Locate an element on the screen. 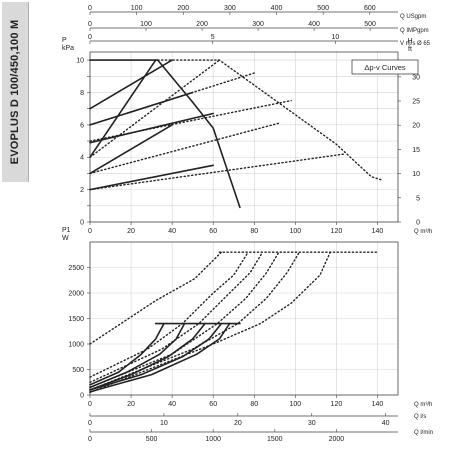  y-tick-label: 2000 is located at coordinates (76, 294).